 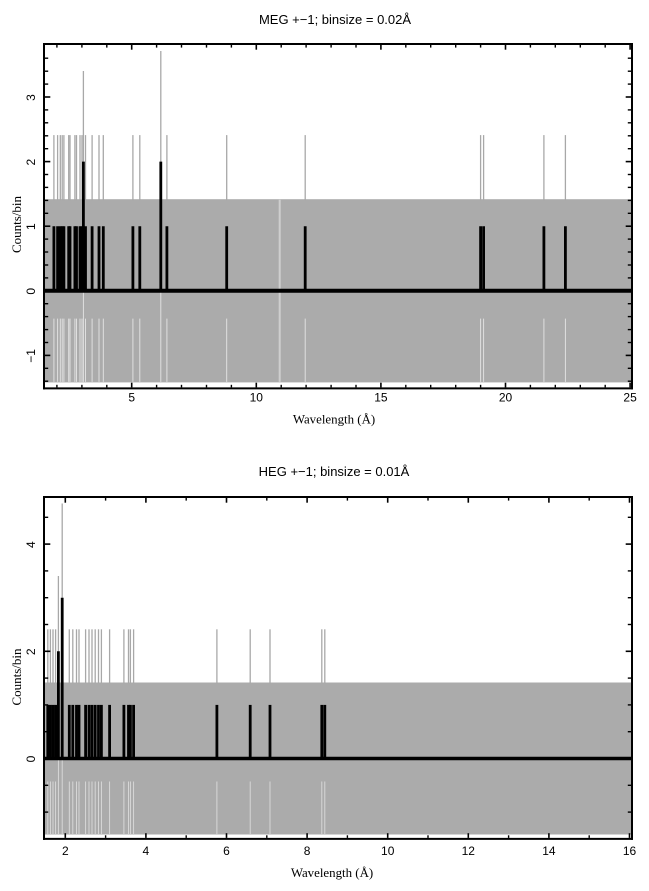 What do you see at coordinates (31, 356) in the screenshot?
I see `svg-text: −1` at bounding box center [31, 356].